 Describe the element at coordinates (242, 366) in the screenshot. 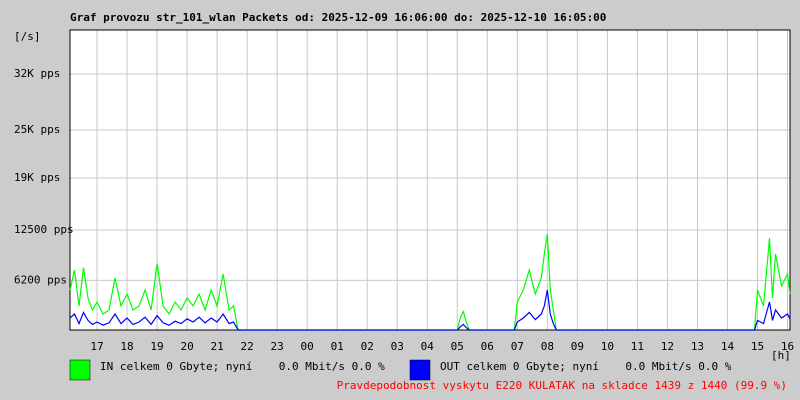

I see `legend-label: IN celkem 0 Gbyte; nyní 0.0 Mbit/s 0.0 %` at that location.